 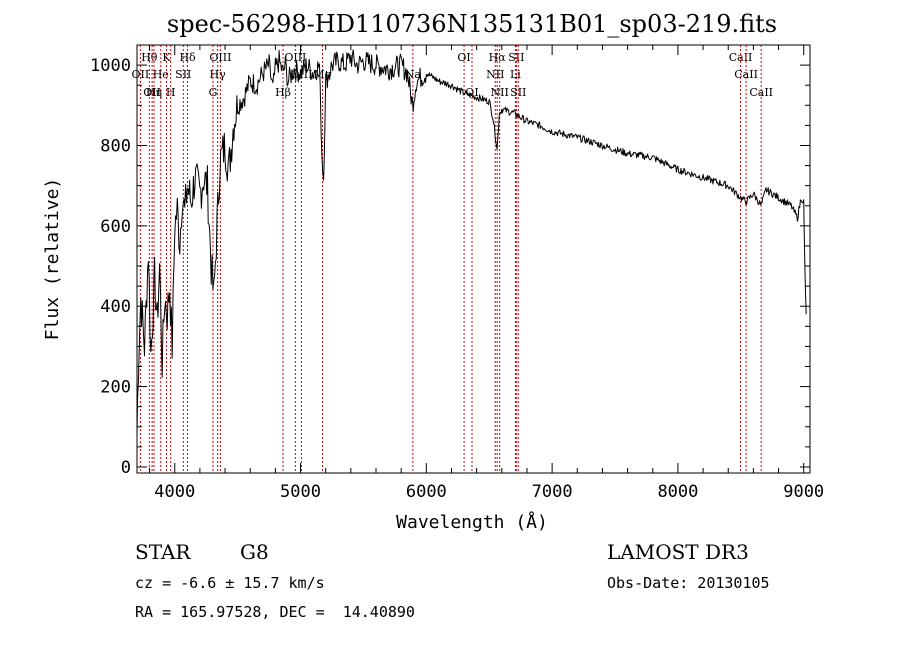 I want to click on marker-label-22: SII, so click(x=516, y=57).